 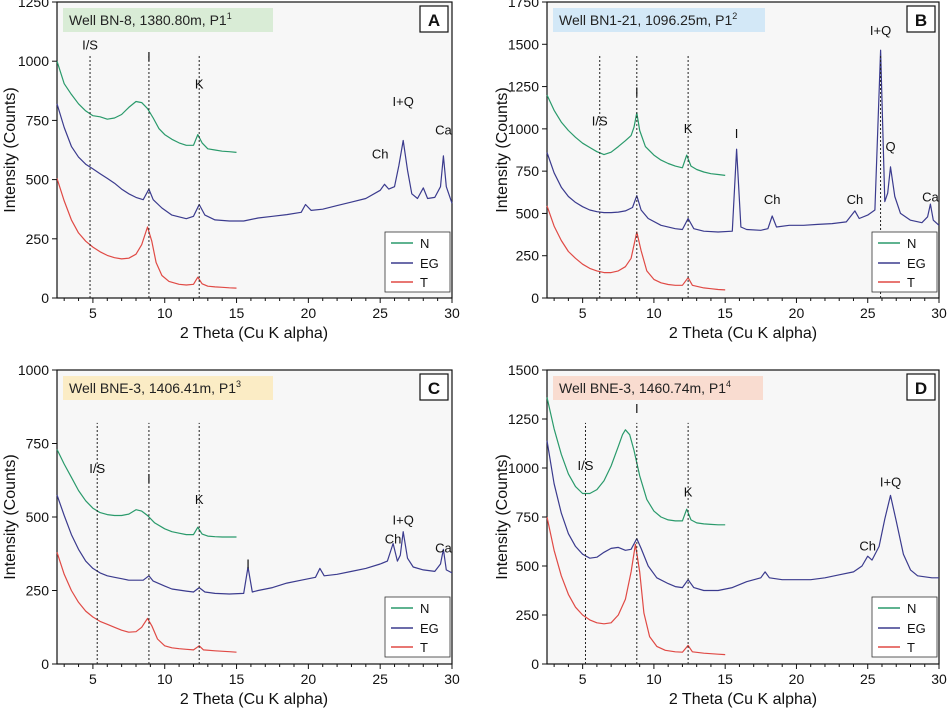 What do you see at coordinates (890, 146) in the screenshot?
I see `peak-annotation: Q` at bounding box center [890, 146].